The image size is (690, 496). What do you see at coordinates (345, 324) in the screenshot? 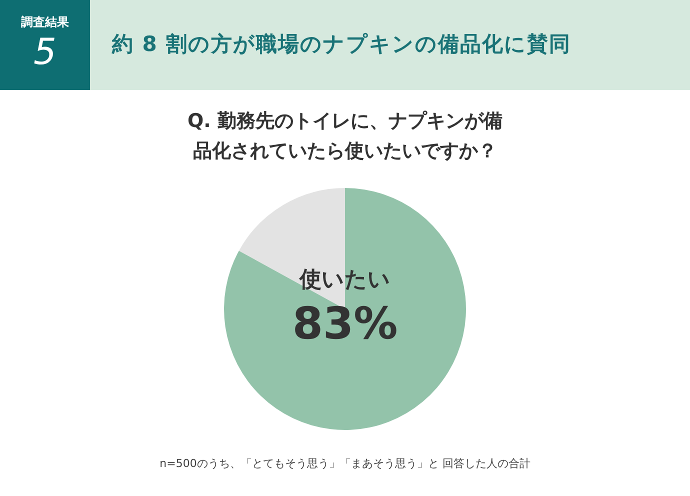
I see `data-label: 83%` at bounding box center [345, 324].